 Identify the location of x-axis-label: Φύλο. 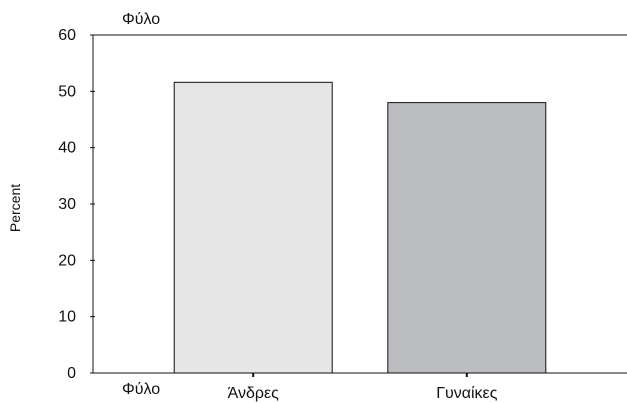
(141, 389).